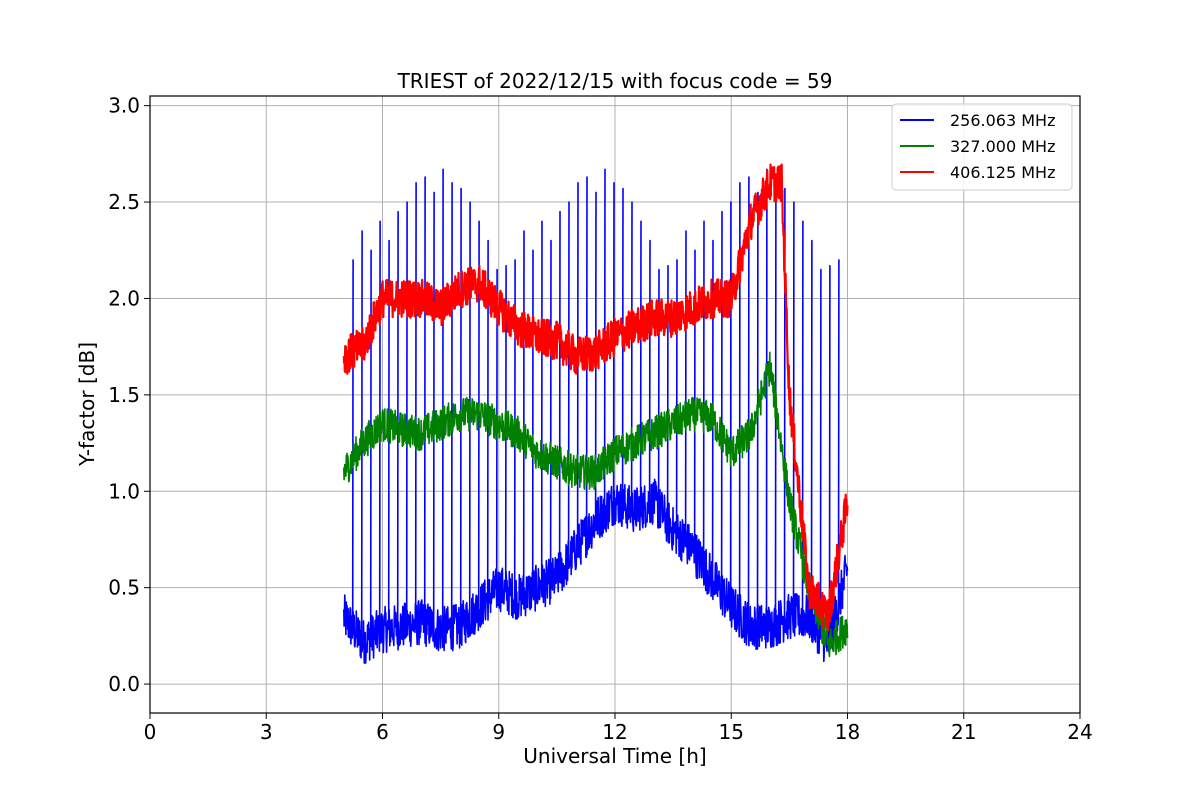  Describe the element at coordinates (382, 732) in the screenshot. I see `x-tick-label: 6` at that location.